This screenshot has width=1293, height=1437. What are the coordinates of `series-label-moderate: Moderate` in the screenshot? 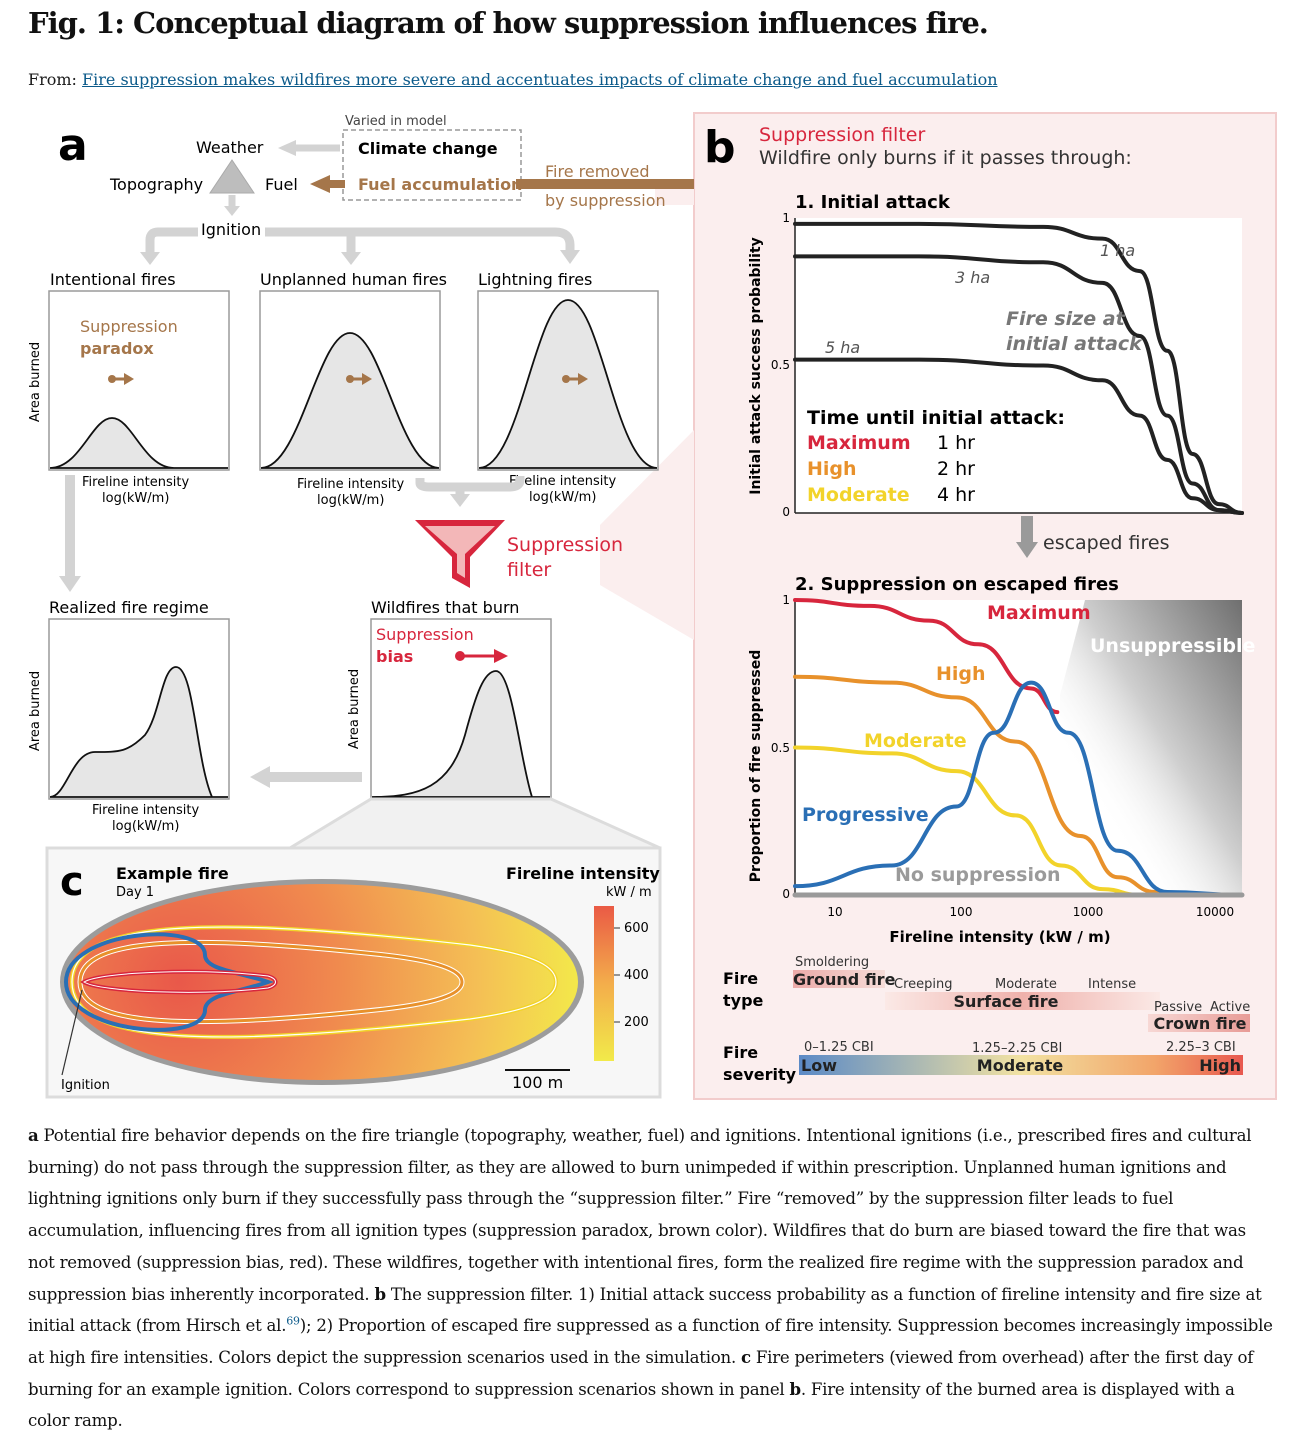 It's located at (915, 741).